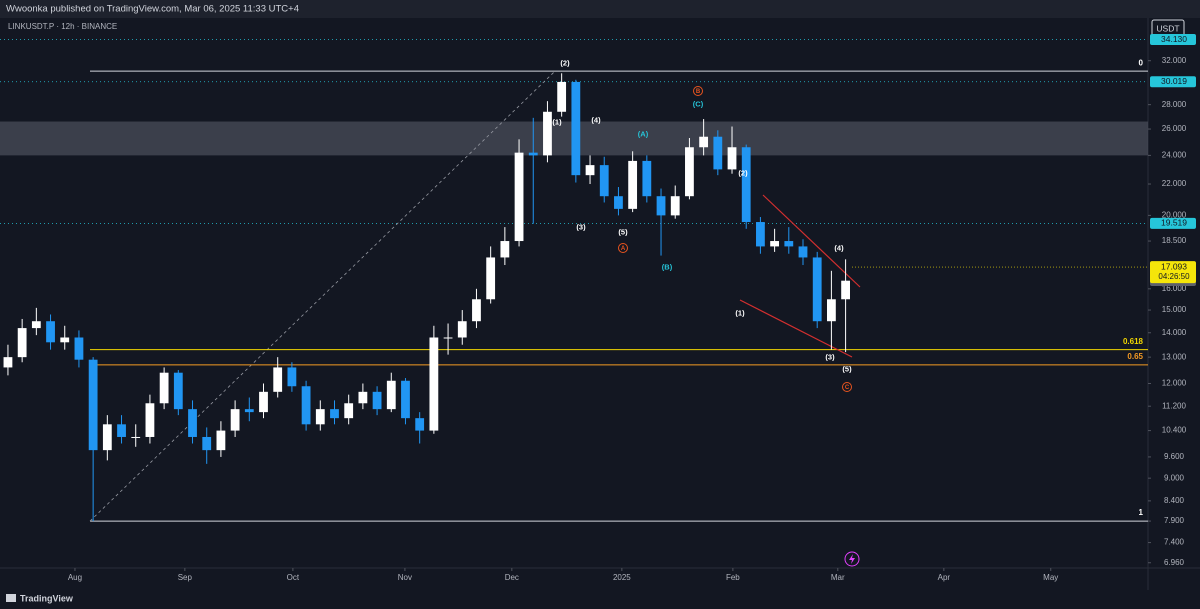 This screenshot has width=1200, height=609. Describe the element at coordinates (600, 599) in the screenshot. I see `footer` at that location.